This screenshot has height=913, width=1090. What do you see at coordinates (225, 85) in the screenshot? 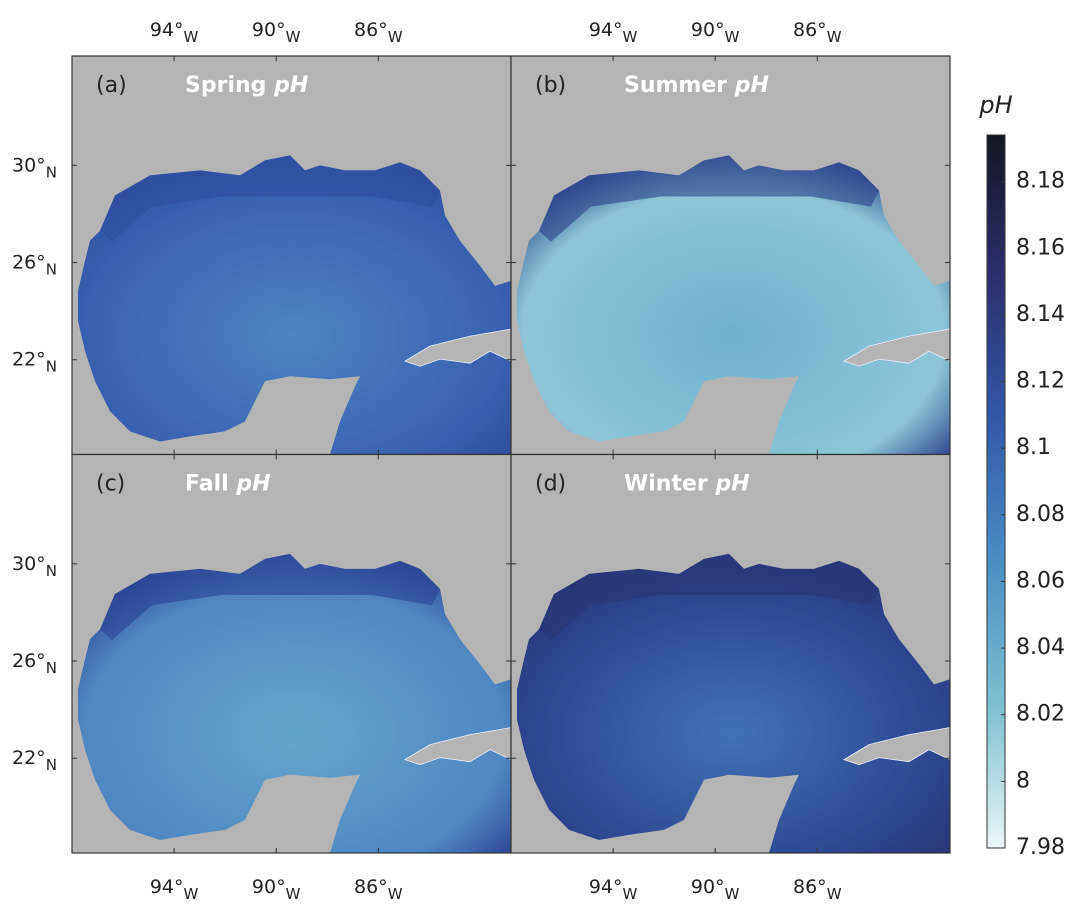
I see `panel-season: Spring` at bounding box center [225, 85].